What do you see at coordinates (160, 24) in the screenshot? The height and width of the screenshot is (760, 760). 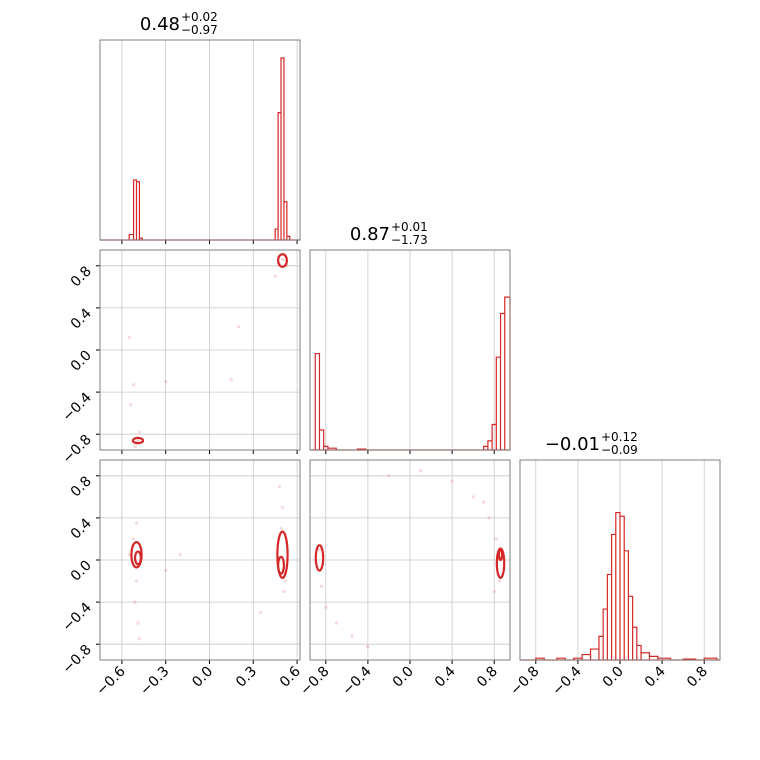 I see `title-median-0: 0.48` at bounding box center [160, 24].